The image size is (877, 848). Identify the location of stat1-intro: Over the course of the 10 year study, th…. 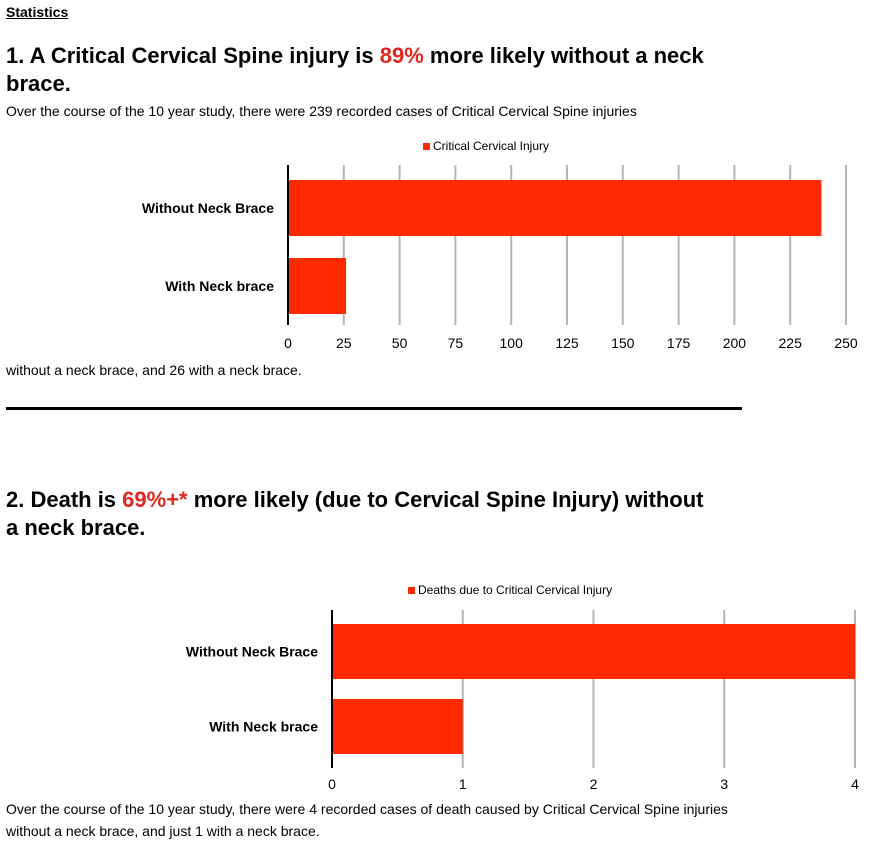
(321, 111).